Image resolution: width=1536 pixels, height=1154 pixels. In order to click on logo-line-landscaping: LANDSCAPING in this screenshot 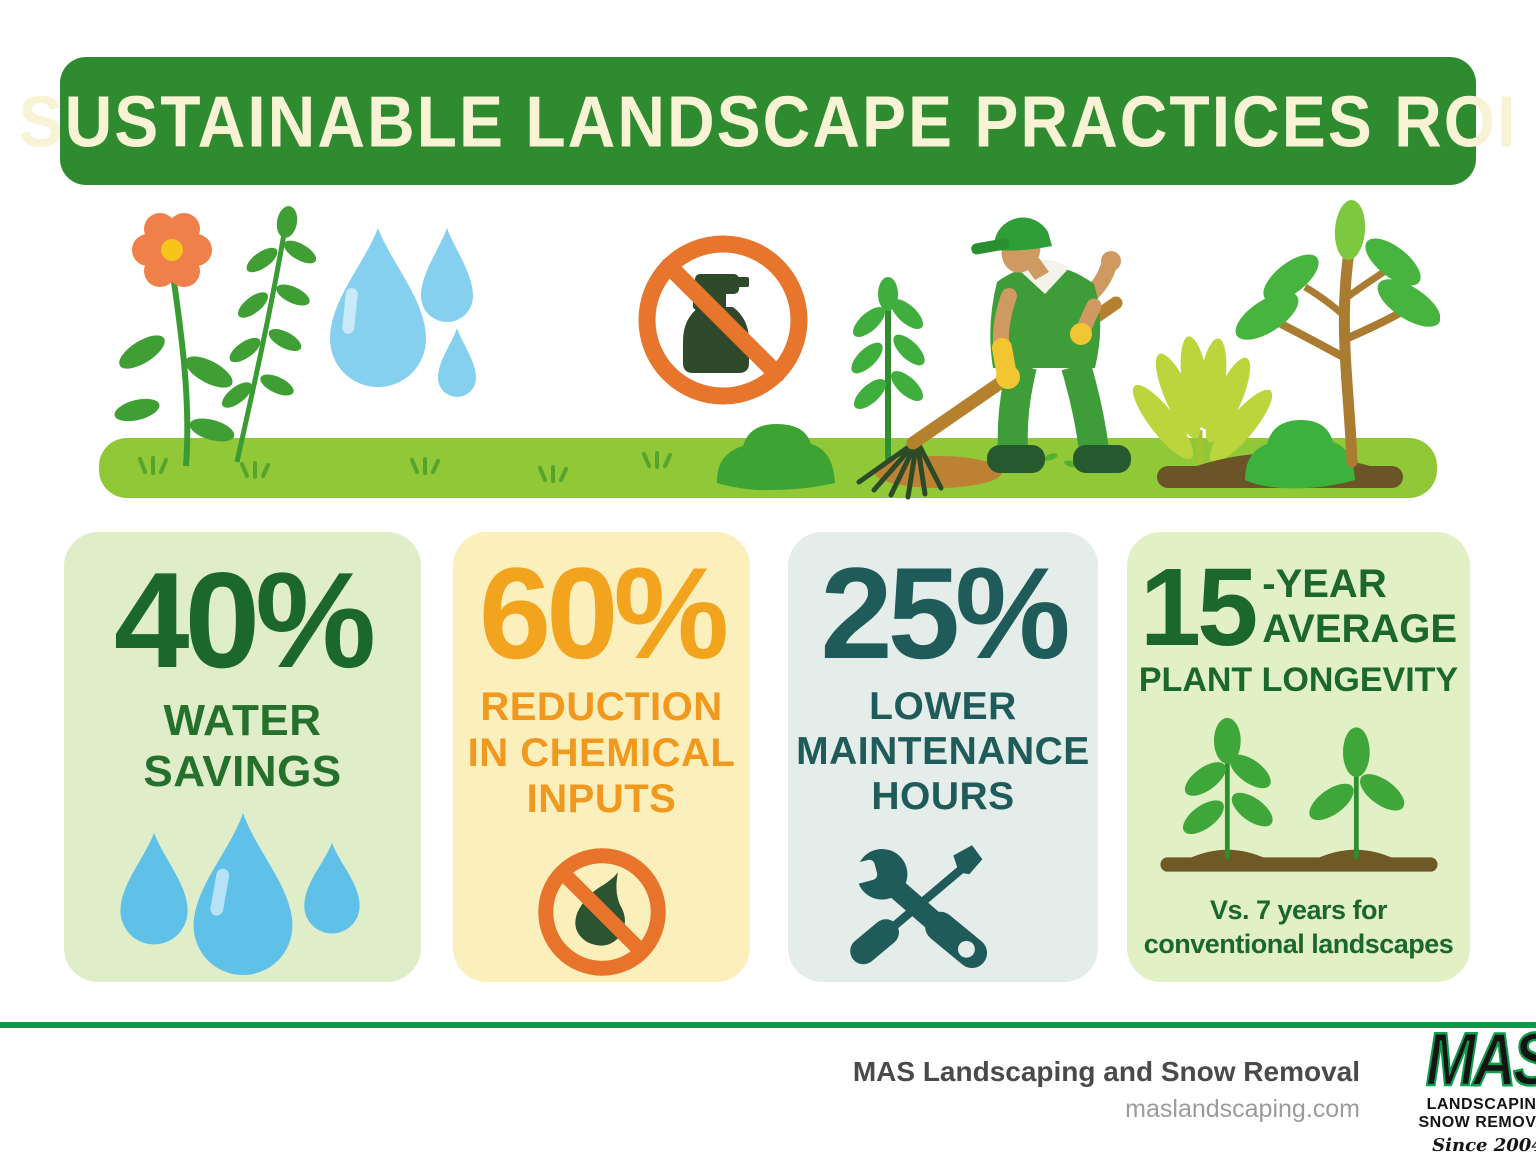, I will do `click(1481, 1104)`.